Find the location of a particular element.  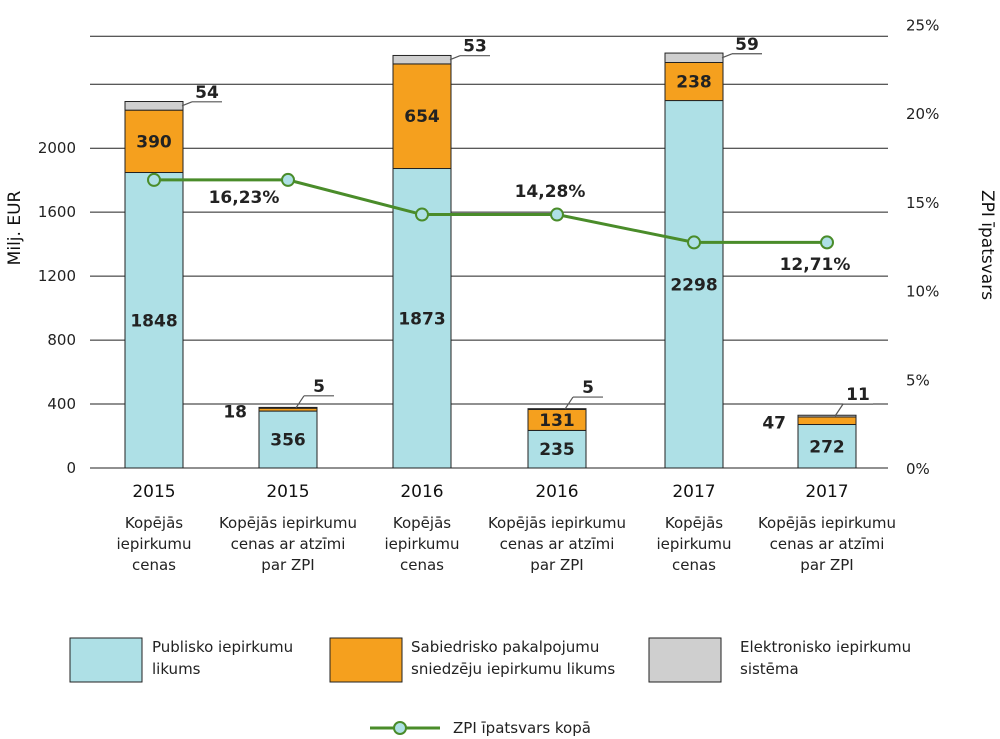

data-label-eis: 11 is located at coordinates (858, 395).